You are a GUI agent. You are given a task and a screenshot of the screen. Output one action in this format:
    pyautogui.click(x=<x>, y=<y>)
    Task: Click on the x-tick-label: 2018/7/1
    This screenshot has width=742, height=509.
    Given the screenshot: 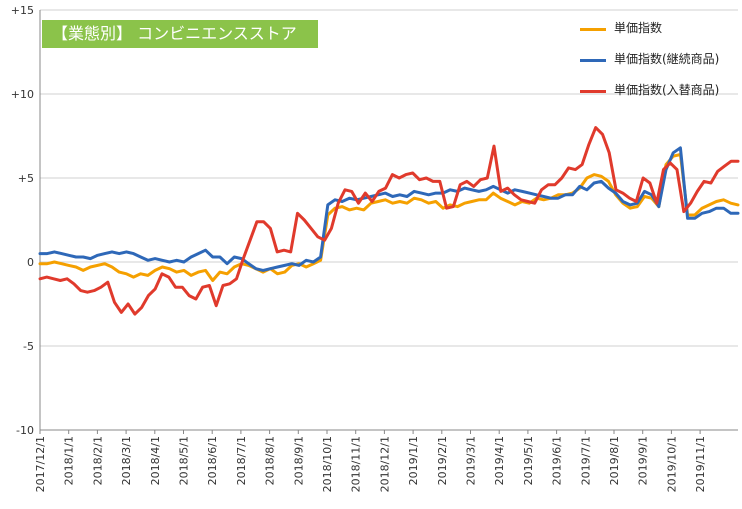 What is the action you would take?
    pyautogui.click(x=241, y=460)
    